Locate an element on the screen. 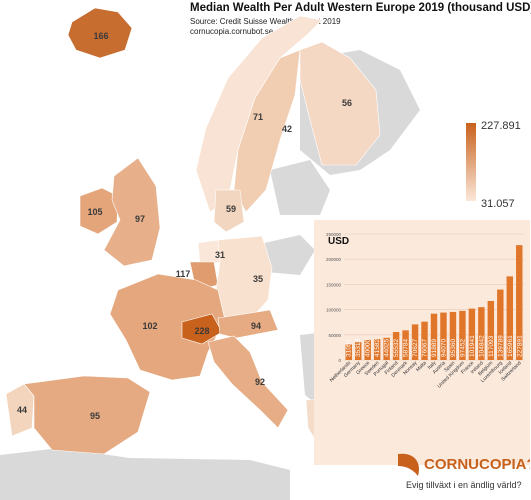  map-label-switzerland: 228 is located at coordinates (201, 331).